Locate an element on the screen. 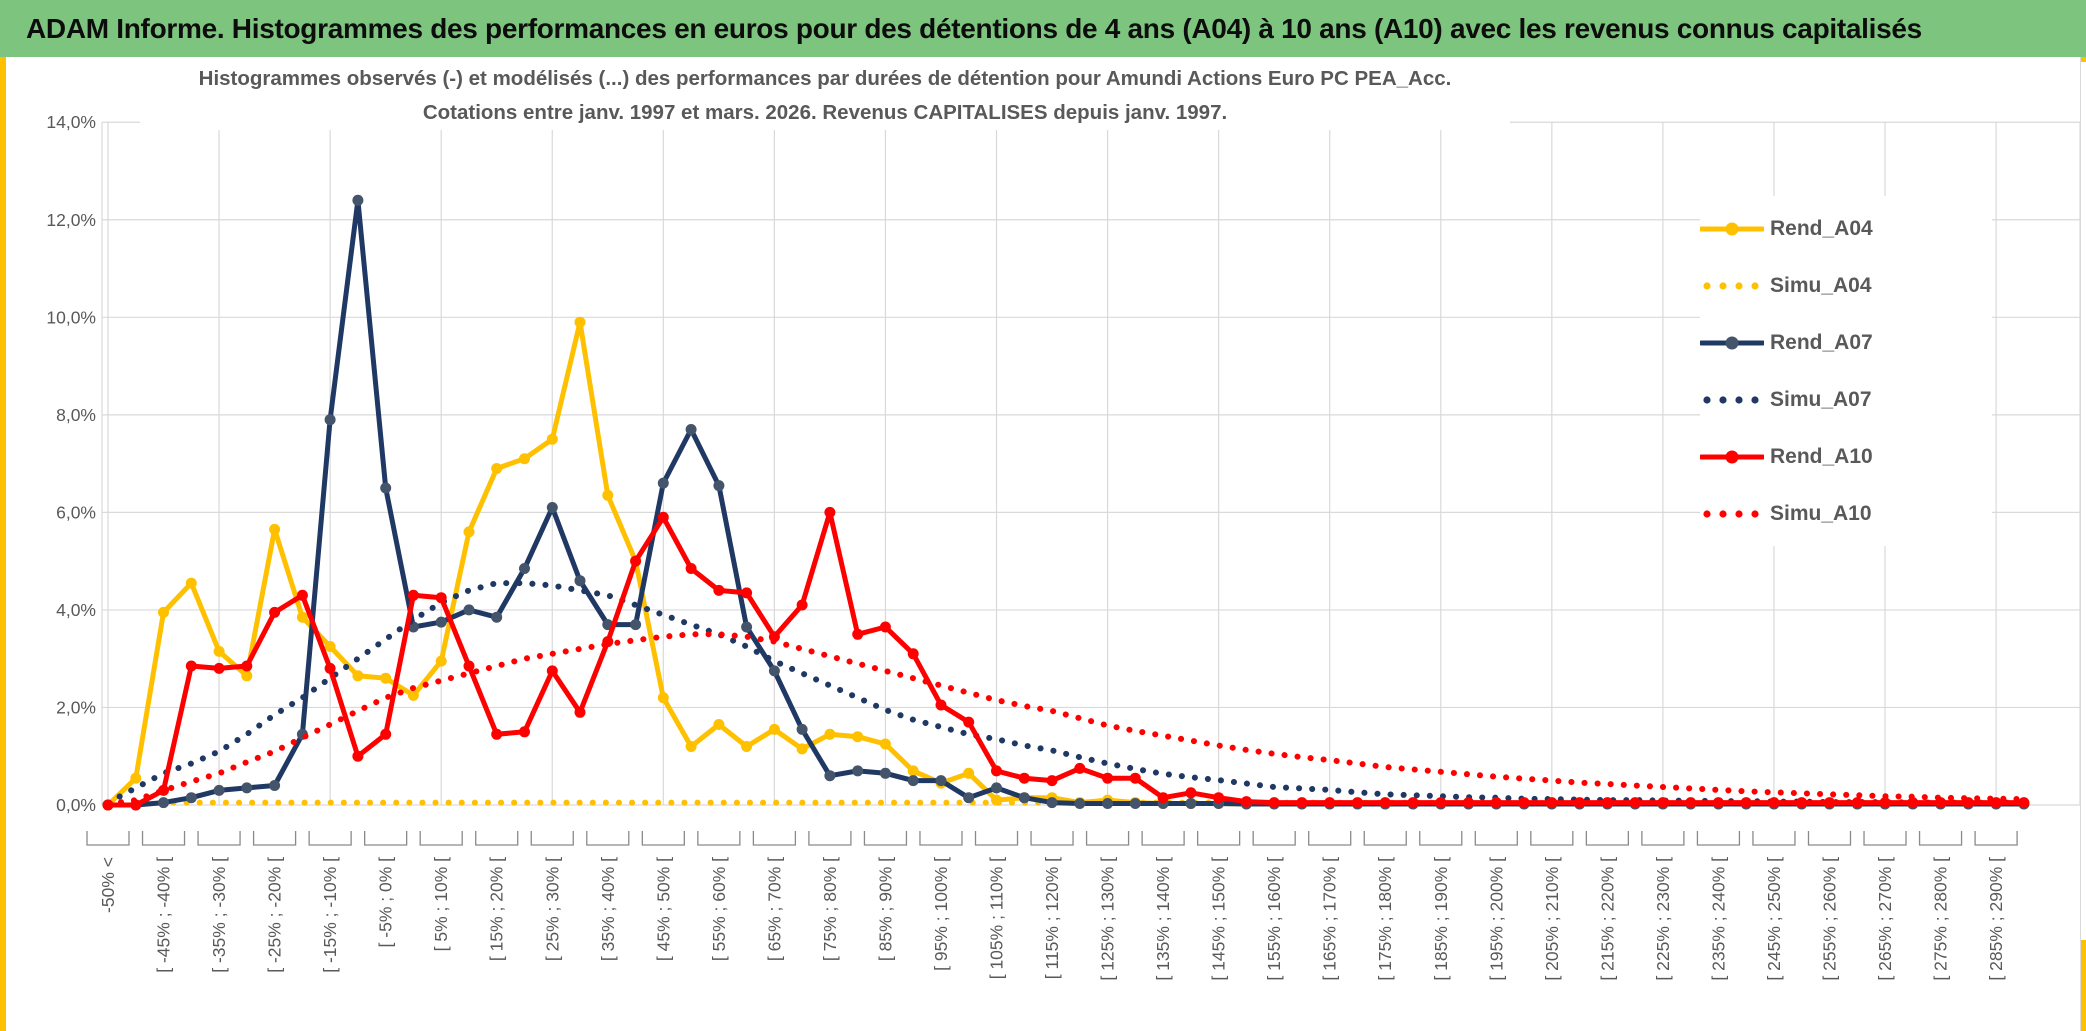 This screenshot has width=2086, height=1031. legend-label: Simu_A10 is located at coordinates (1821, 513).